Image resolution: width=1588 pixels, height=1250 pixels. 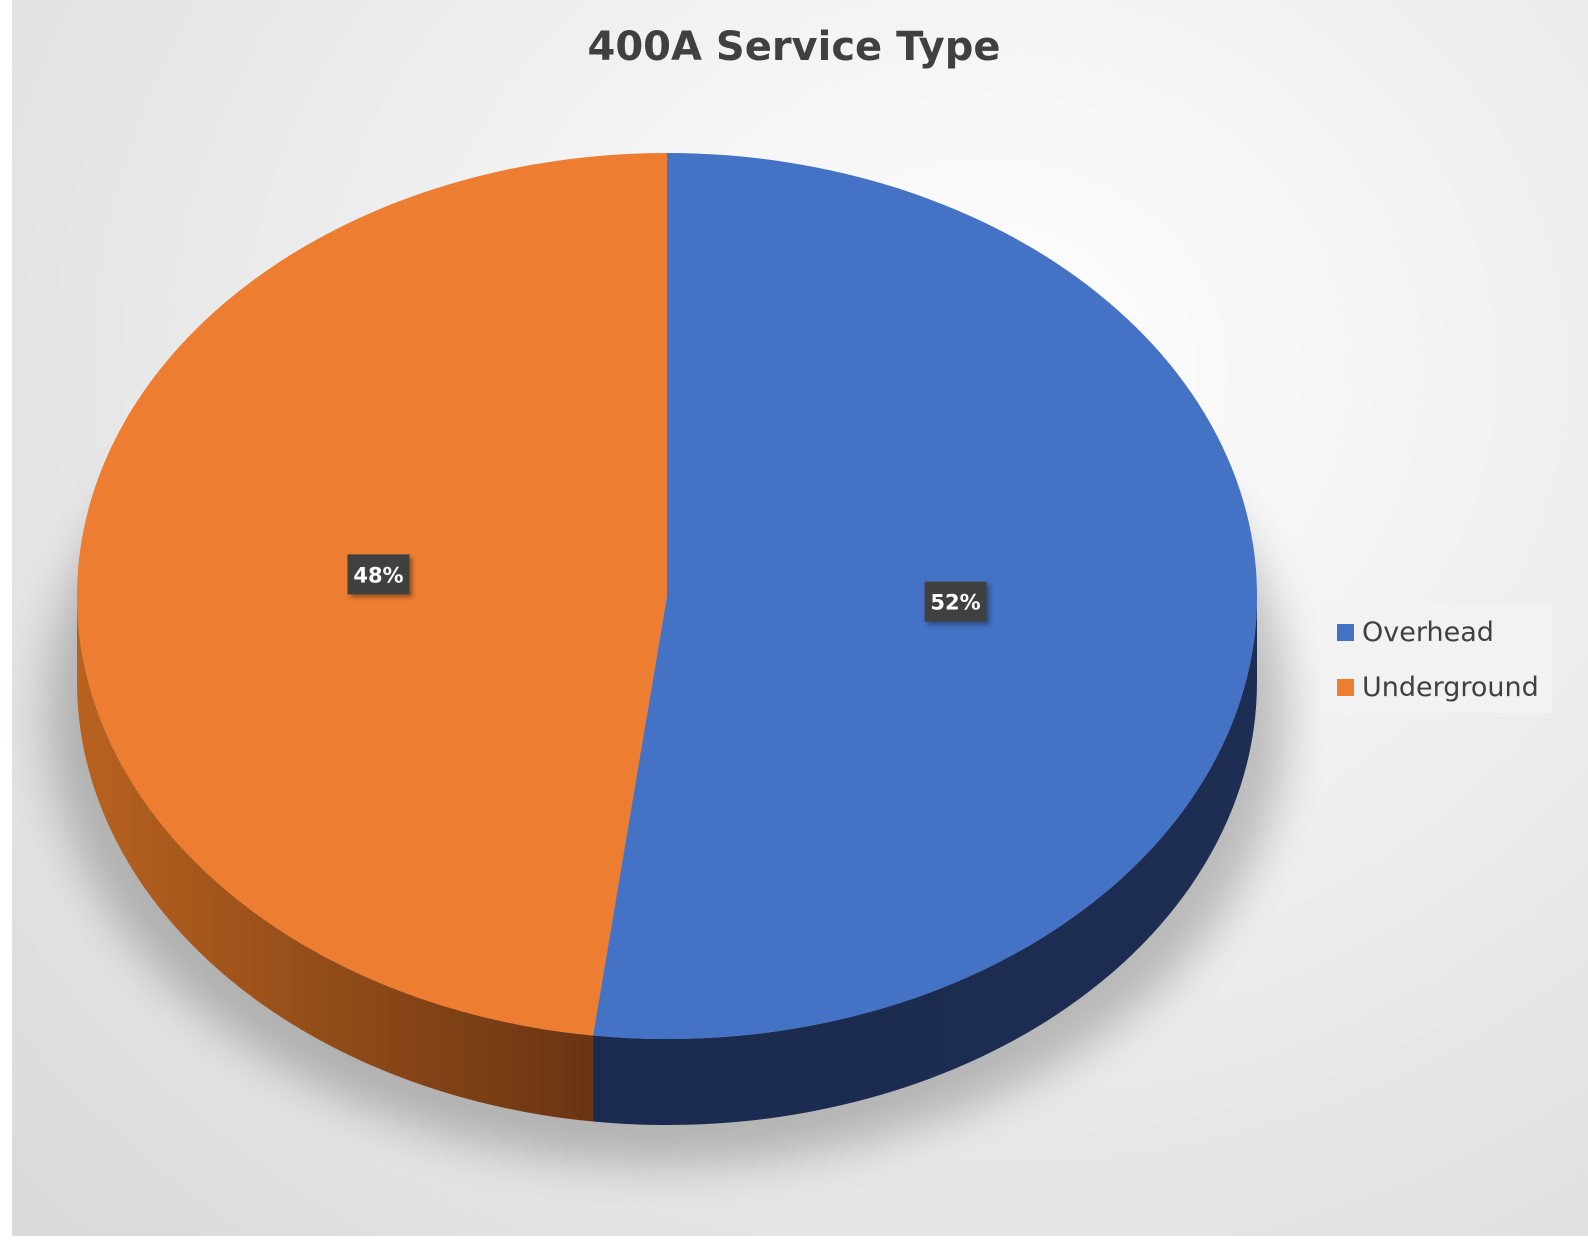 What do you see at coordinates (1436, 659) in the screenshot?
I see `legend: Overhead Underground` at bounding box center [1436, 659].